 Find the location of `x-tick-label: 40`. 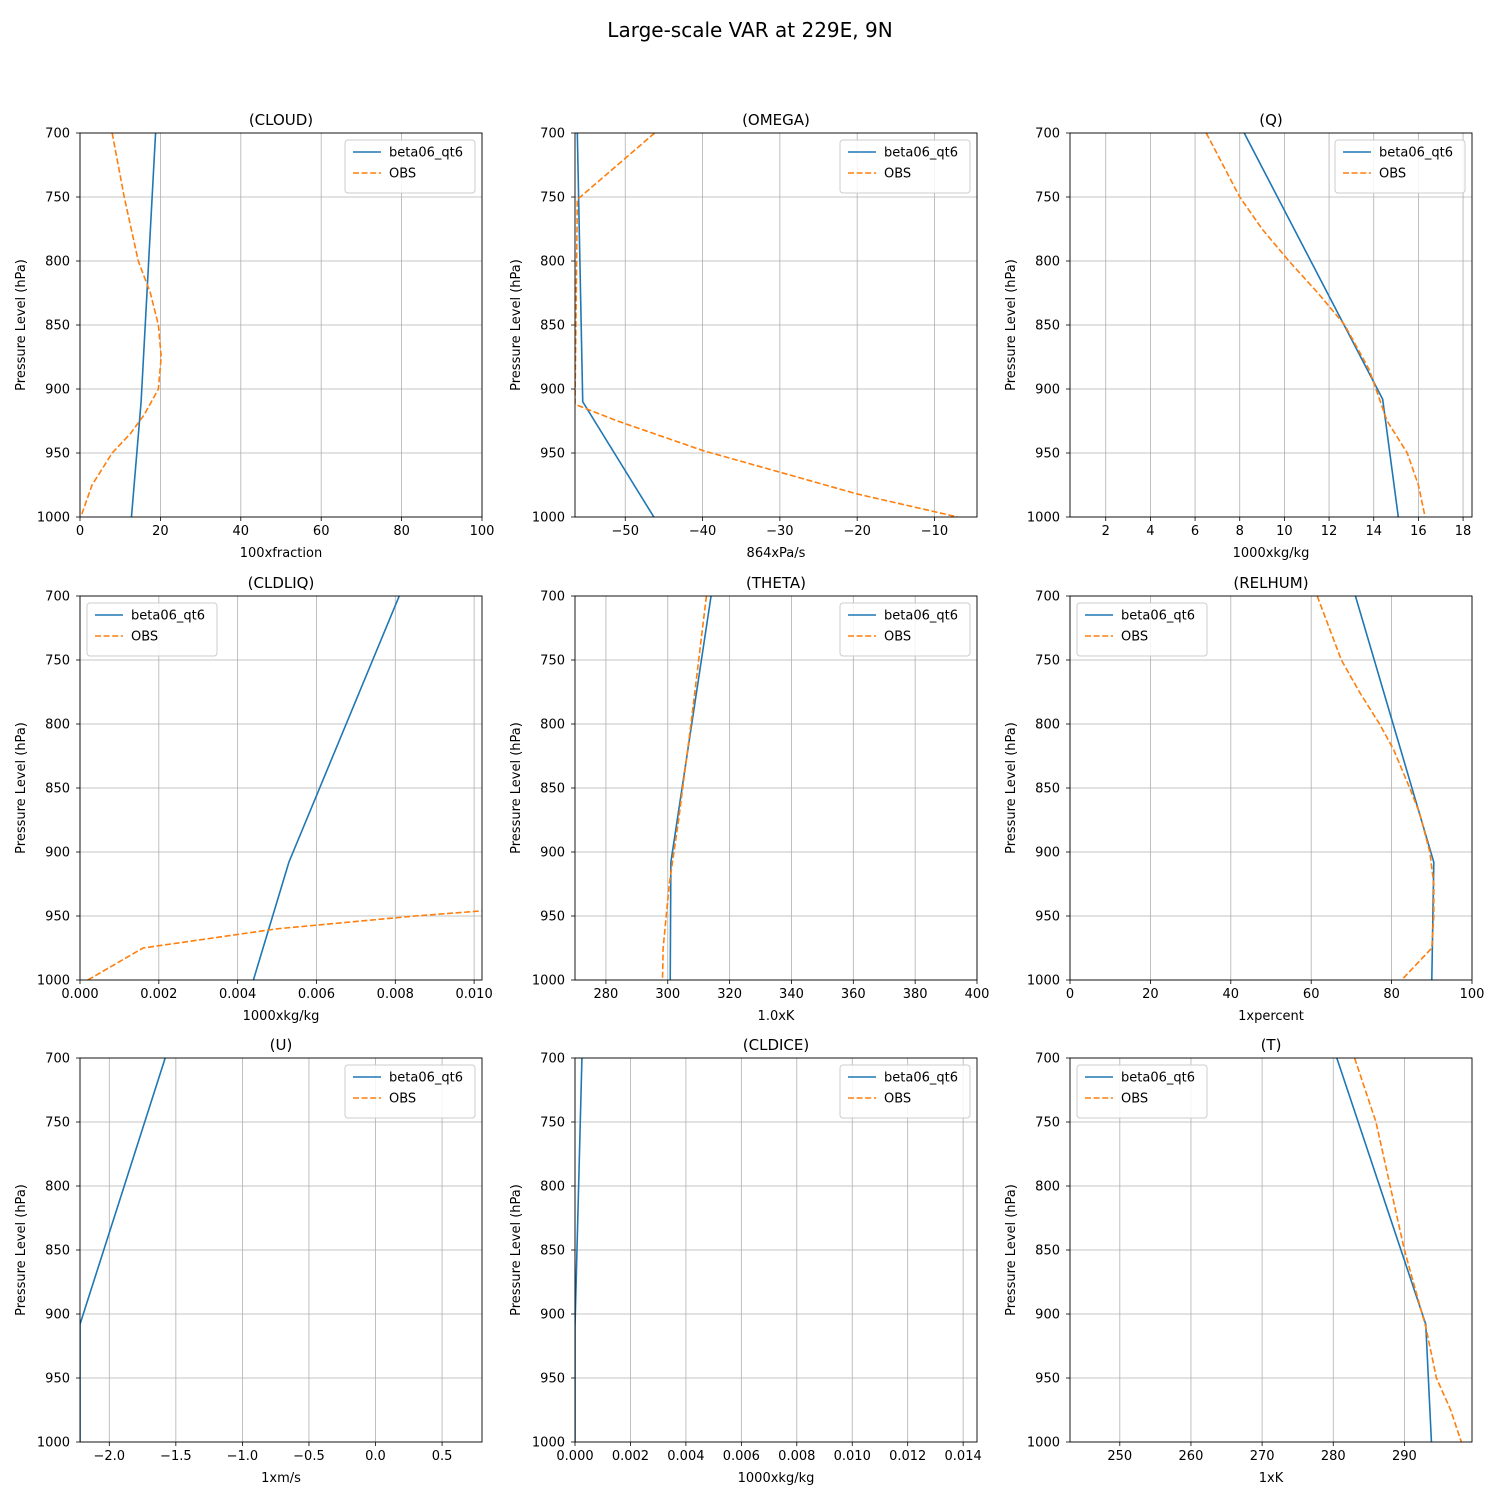

x-tick-label: 40 is located at coordinates (1231, 994).